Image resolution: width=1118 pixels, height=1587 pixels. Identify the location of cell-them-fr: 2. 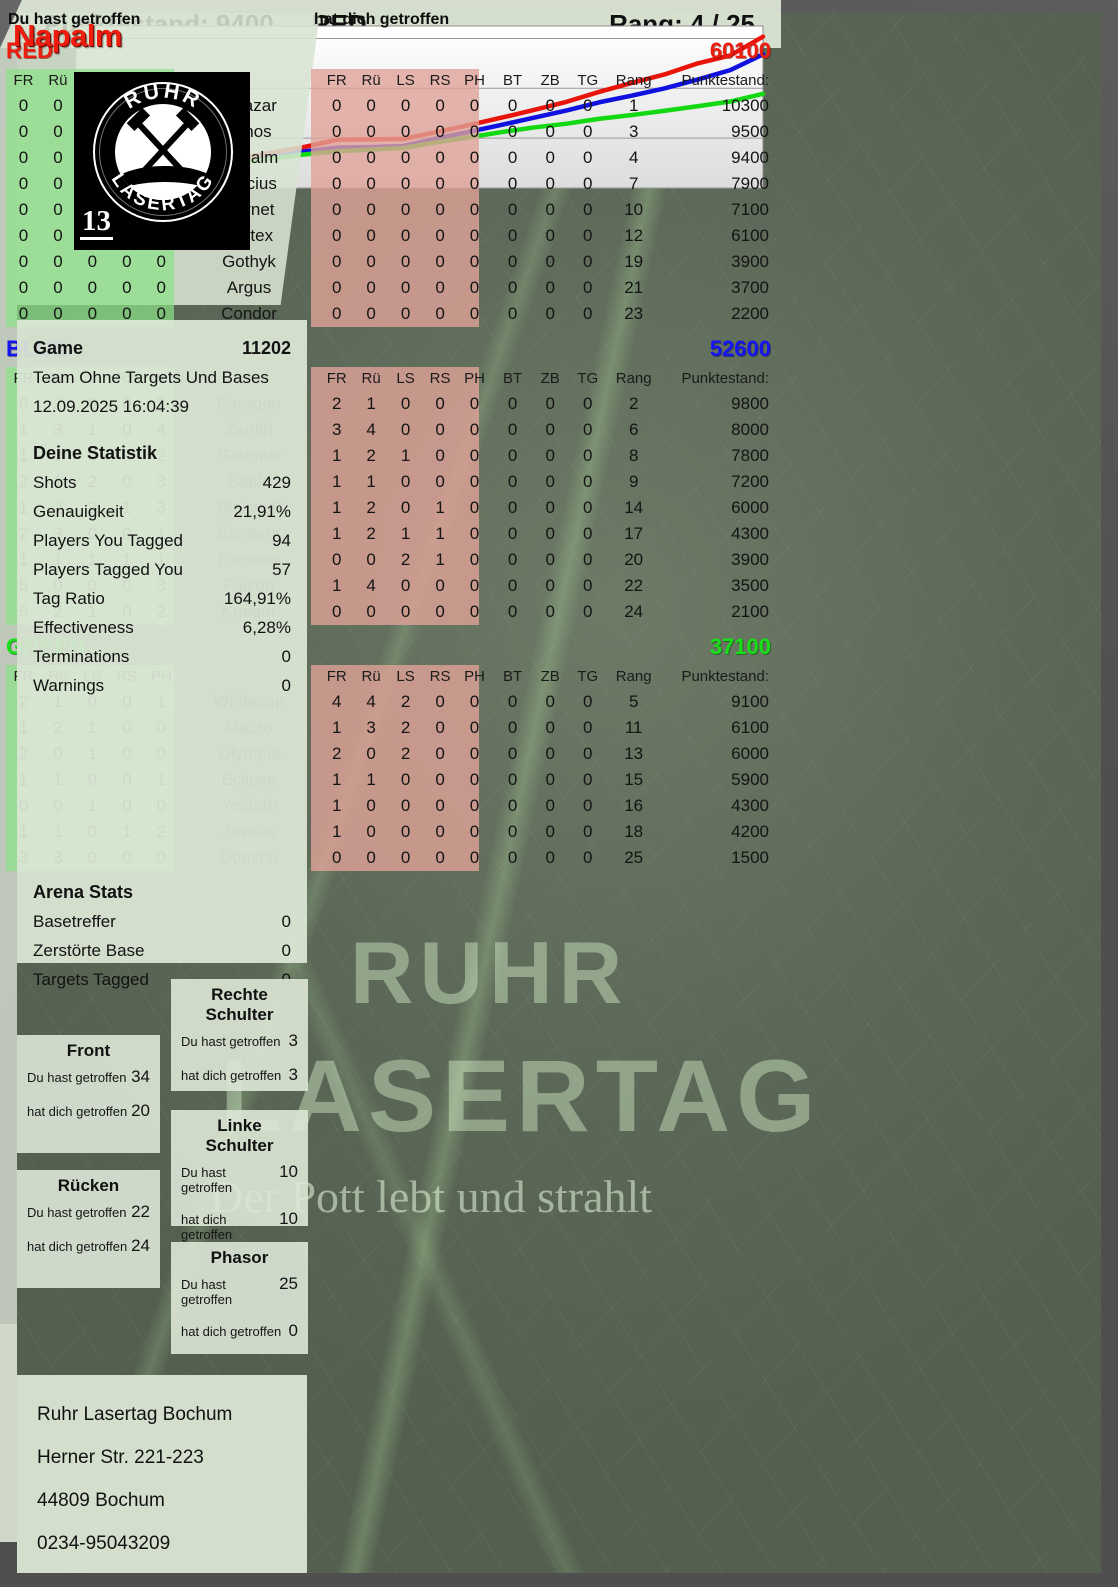
(336, 753).